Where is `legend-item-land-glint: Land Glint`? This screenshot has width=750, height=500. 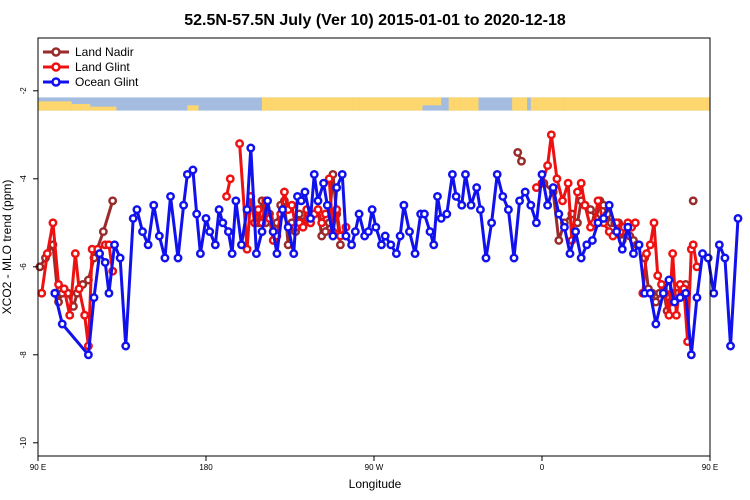
legend-item-land-glint: Land Glint is located at coordinates (86, 67).